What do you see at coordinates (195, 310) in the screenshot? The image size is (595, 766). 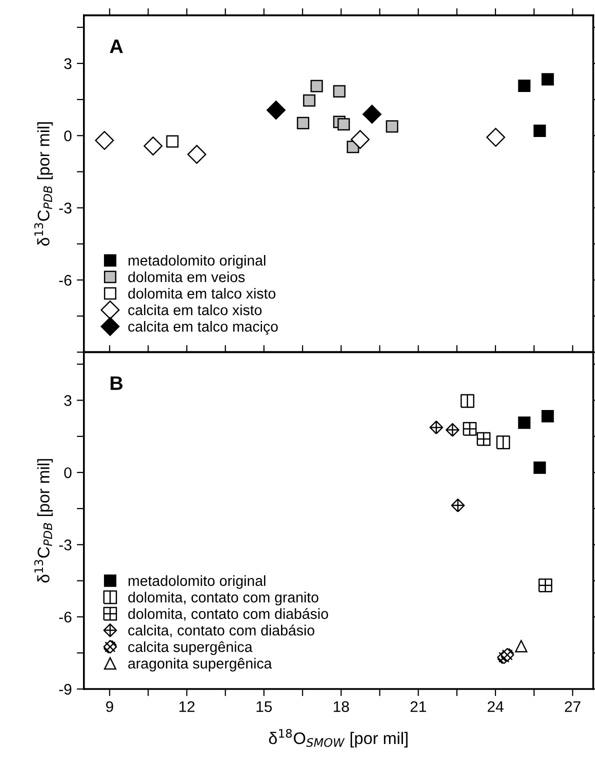 I see `legend-label: calcita em talco xisto` at bounding box center [195, 310].